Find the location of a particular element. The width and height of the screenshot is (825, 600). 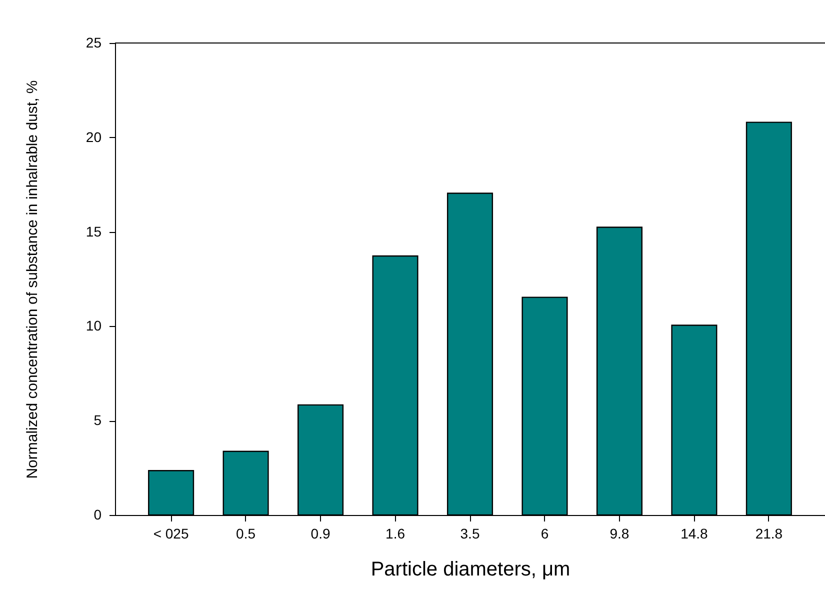

x-tick-label: 0.9 is located at coordinates (320, 534).